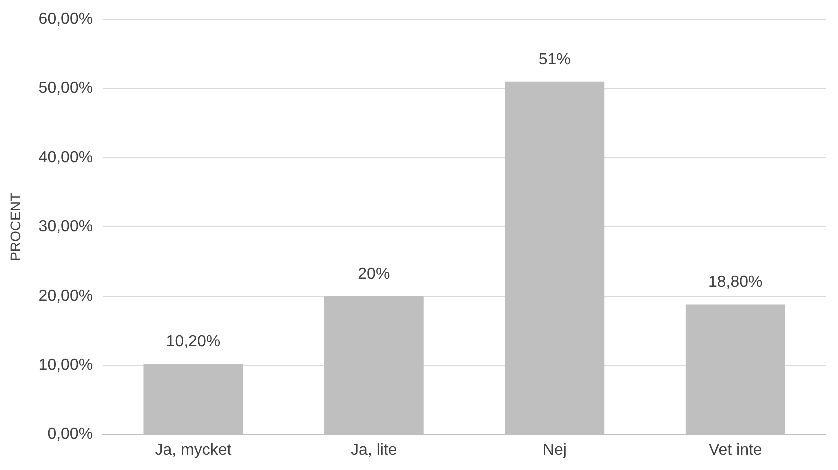 Image resolution: width=838 pixels, height=470 pixels. I want to click on x-tick-label: Vet inte, so click(735, 450).